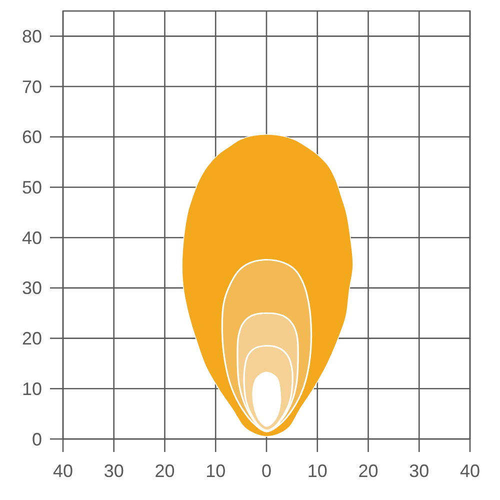 The width and height of the screenshot is (500, 500). What do you see at coordinates (32, 86) in the screenshot?
I see `y-tick-label: 70` at bounding box center [32, 86].